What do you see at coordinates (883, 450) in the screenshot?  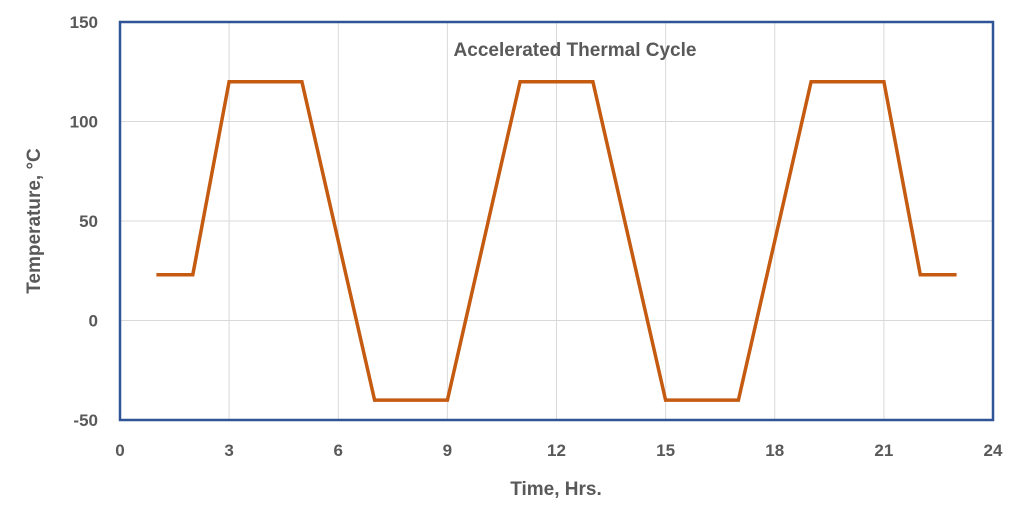 I see `x-tick-label: 21` at bounding box center [883, 450].